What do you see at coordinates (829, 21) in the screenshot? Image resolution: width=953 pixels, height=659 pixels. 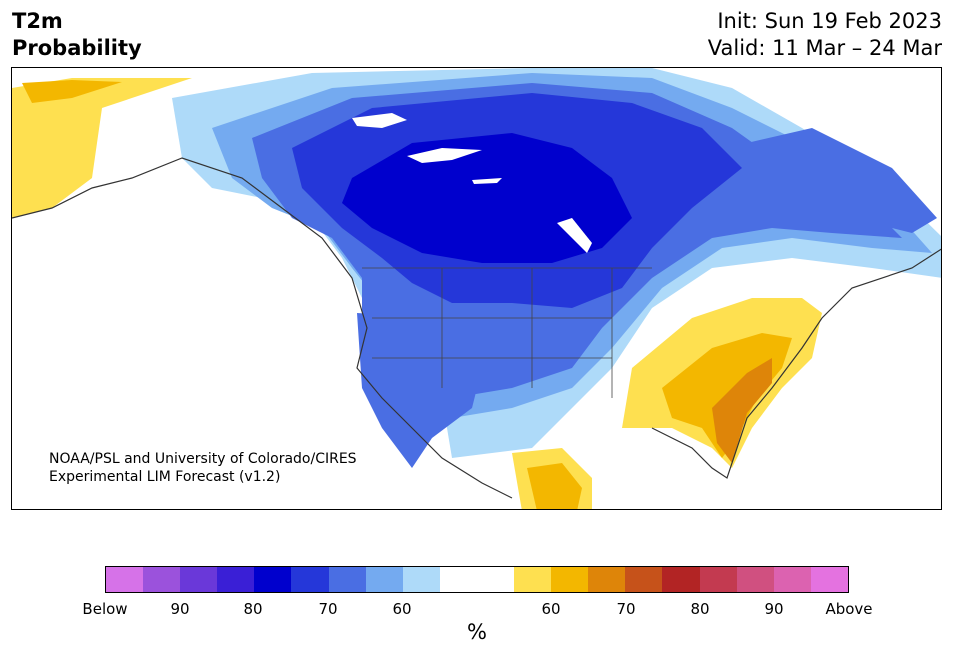 I see `init-date: Init: Sun 19 Feb 2023` at bounding box center [829, 21].